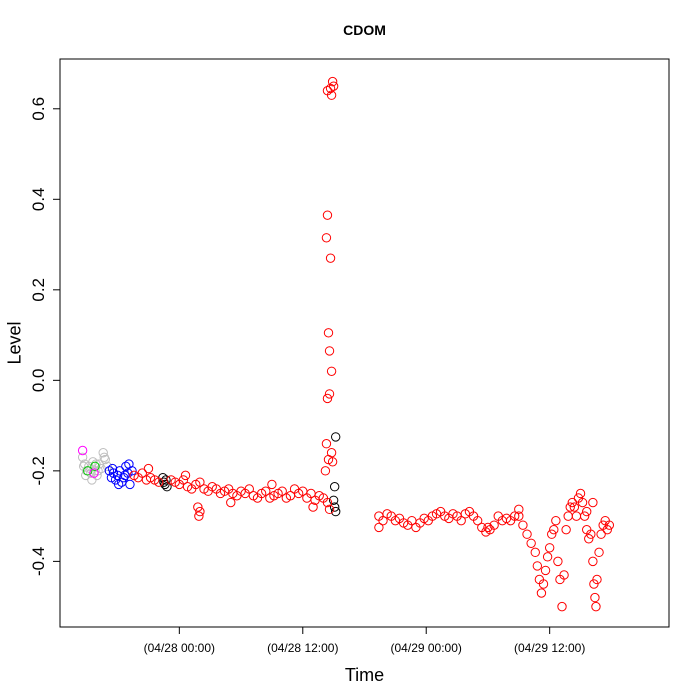 This screenshot has height=700, width=700. Describe the element at coordinates (38, 109) in the screenshot. I see `y-tick-label: 0.6` at that location.